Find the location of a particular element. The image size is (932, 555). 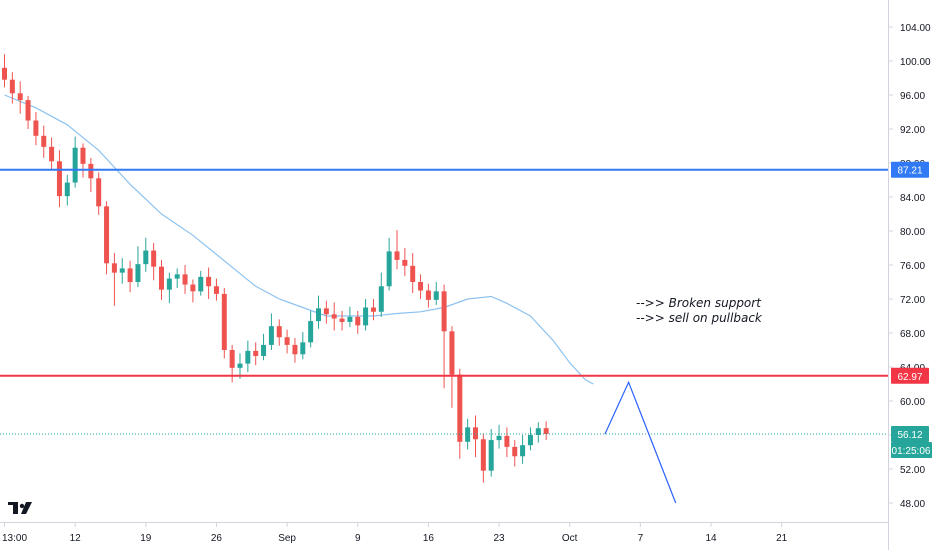

broken-support-price-label: 62.97 is located at coordinates (910, 375).